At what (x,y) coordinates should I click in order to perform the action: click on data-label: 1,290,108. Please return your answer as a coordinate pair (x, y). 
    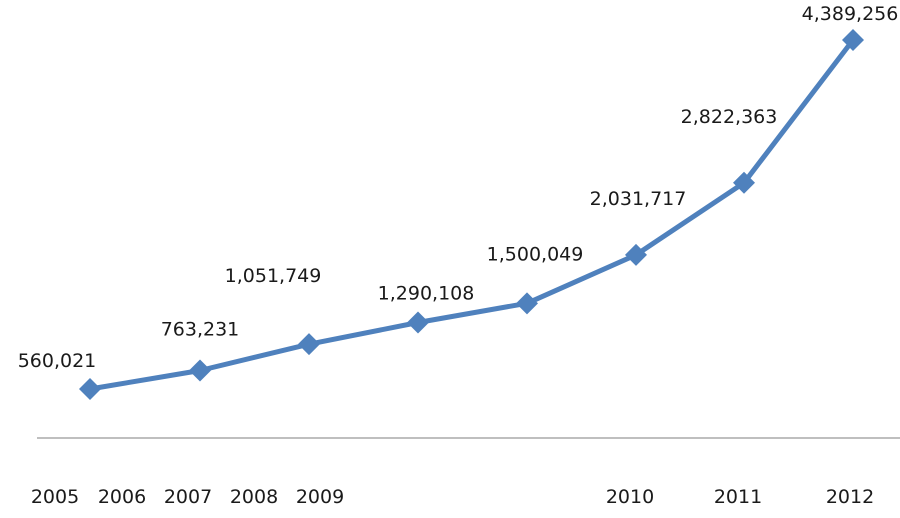
    Looking at the image, I should click on (426, 293).